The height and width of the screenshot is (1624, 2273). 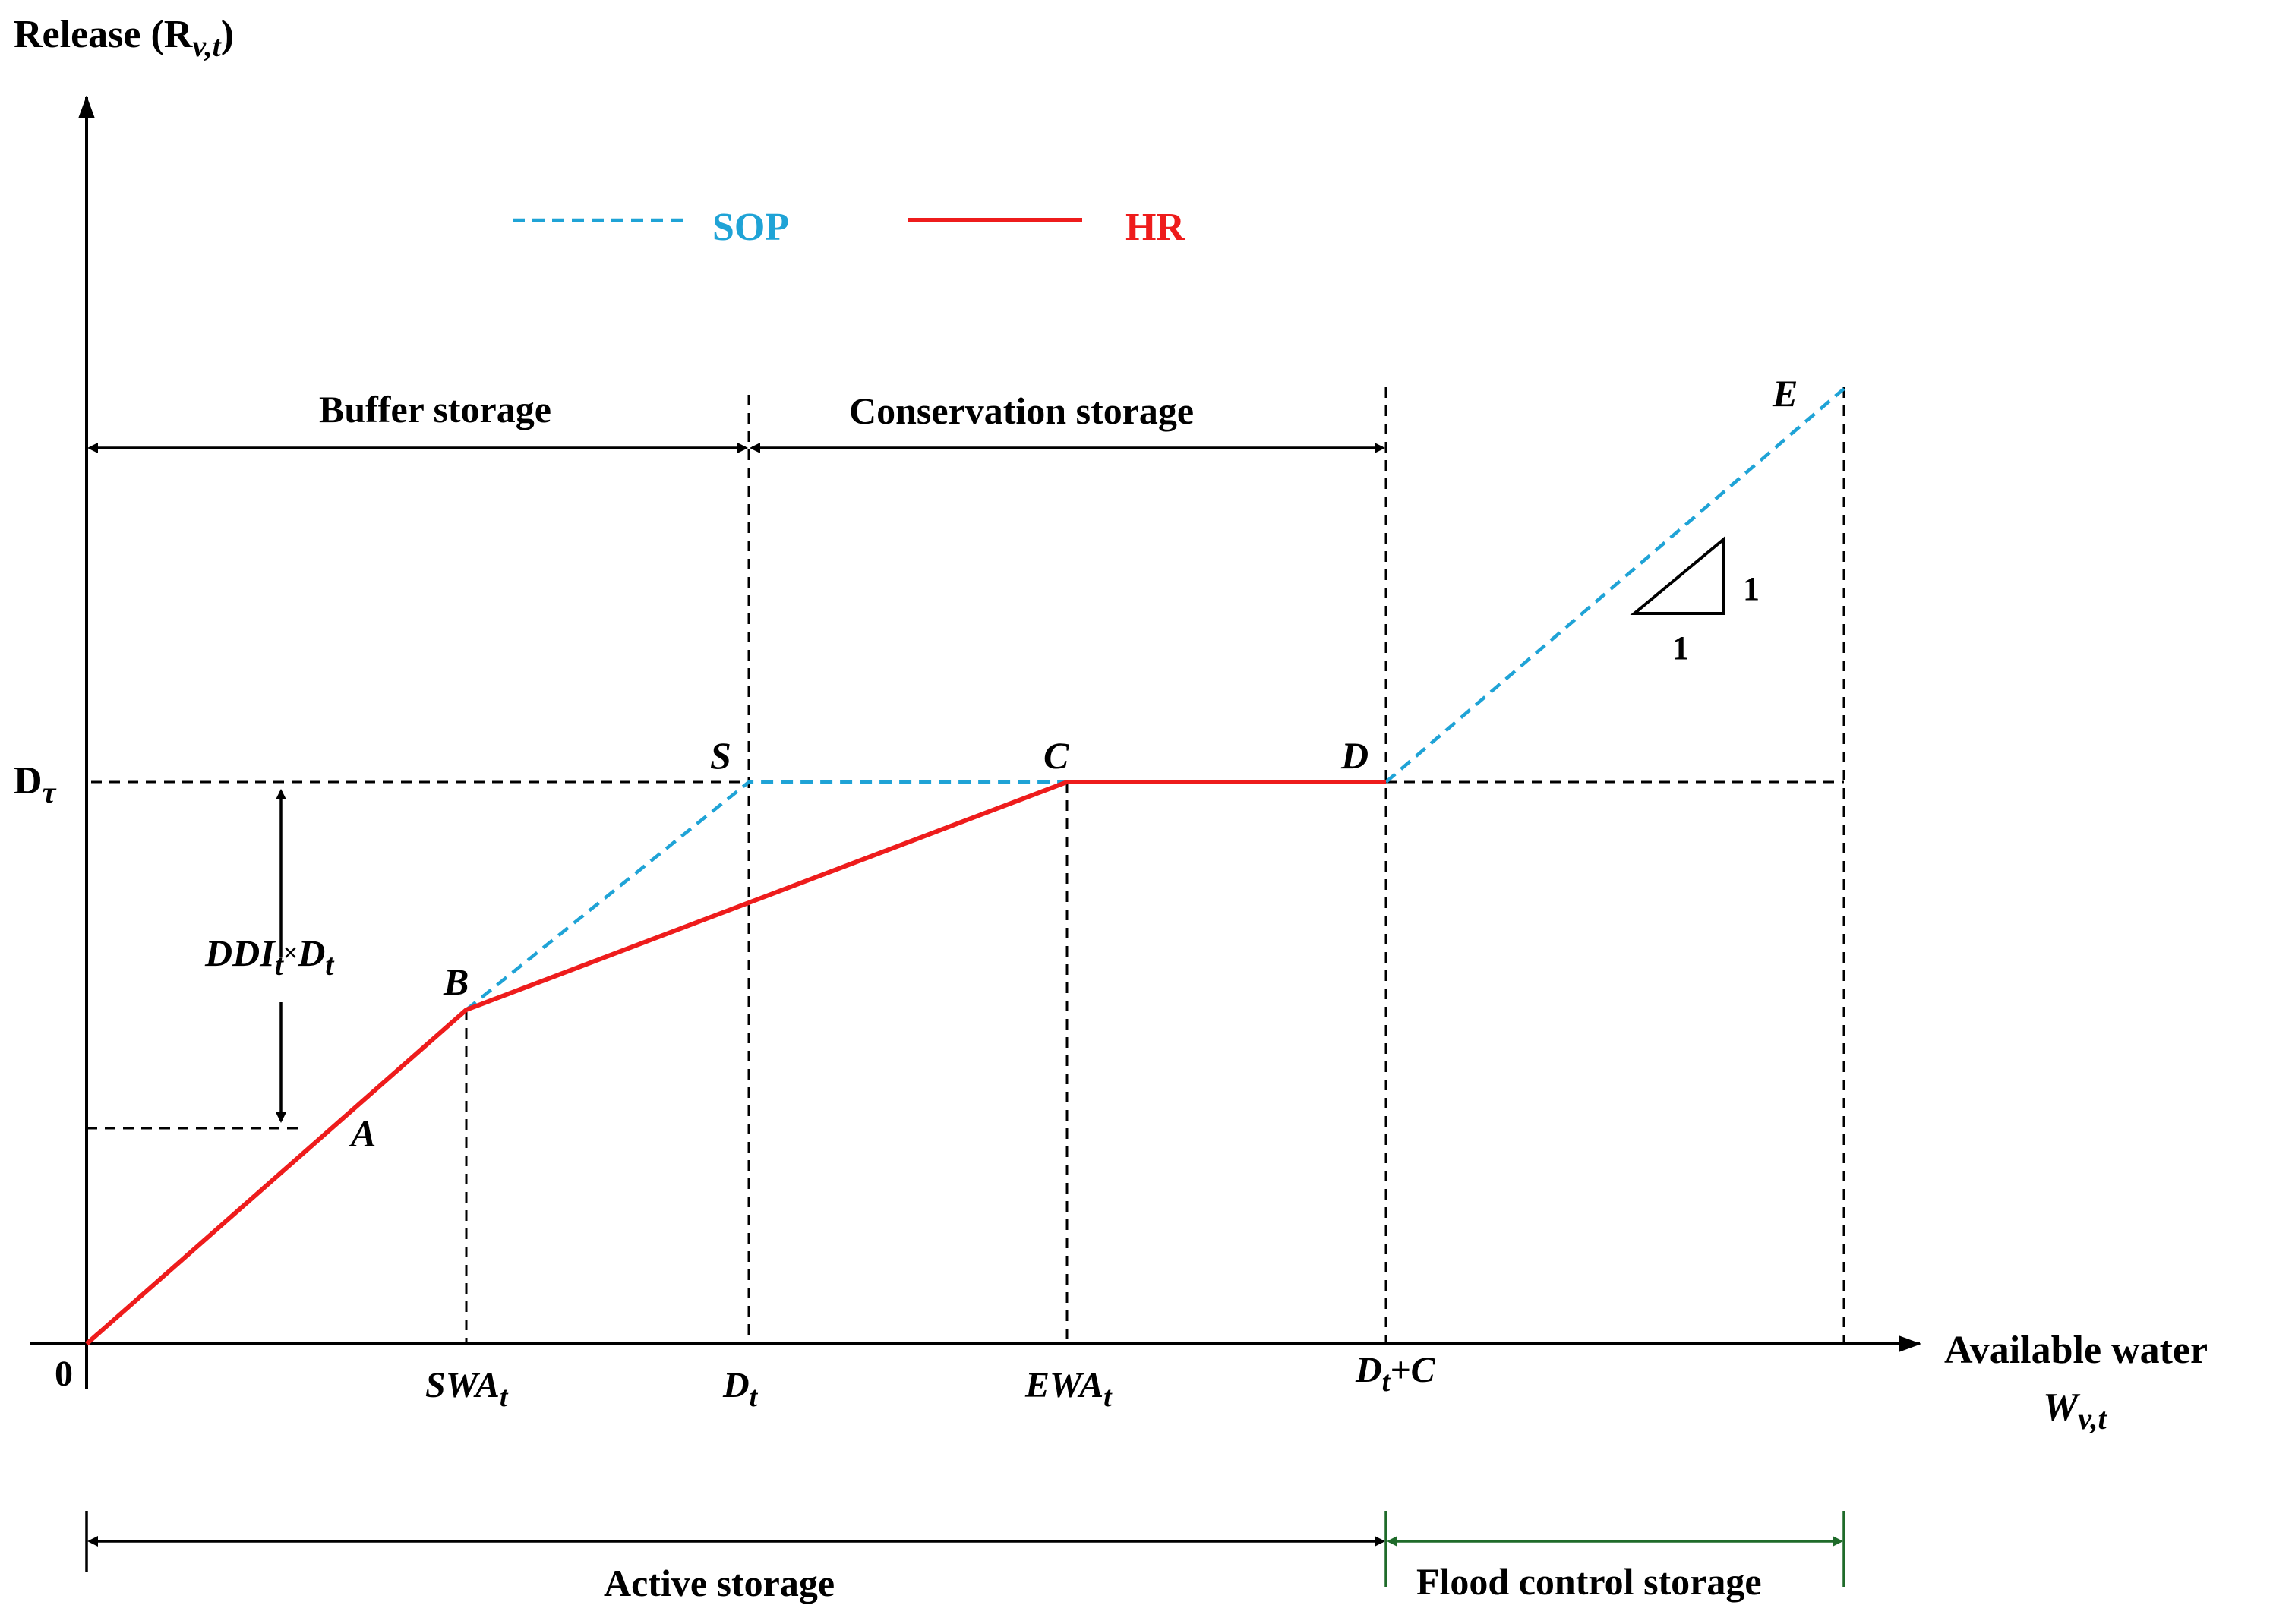 I want to click on x-tick-dtc: Dt+C, so click(x=1395, y=1374).